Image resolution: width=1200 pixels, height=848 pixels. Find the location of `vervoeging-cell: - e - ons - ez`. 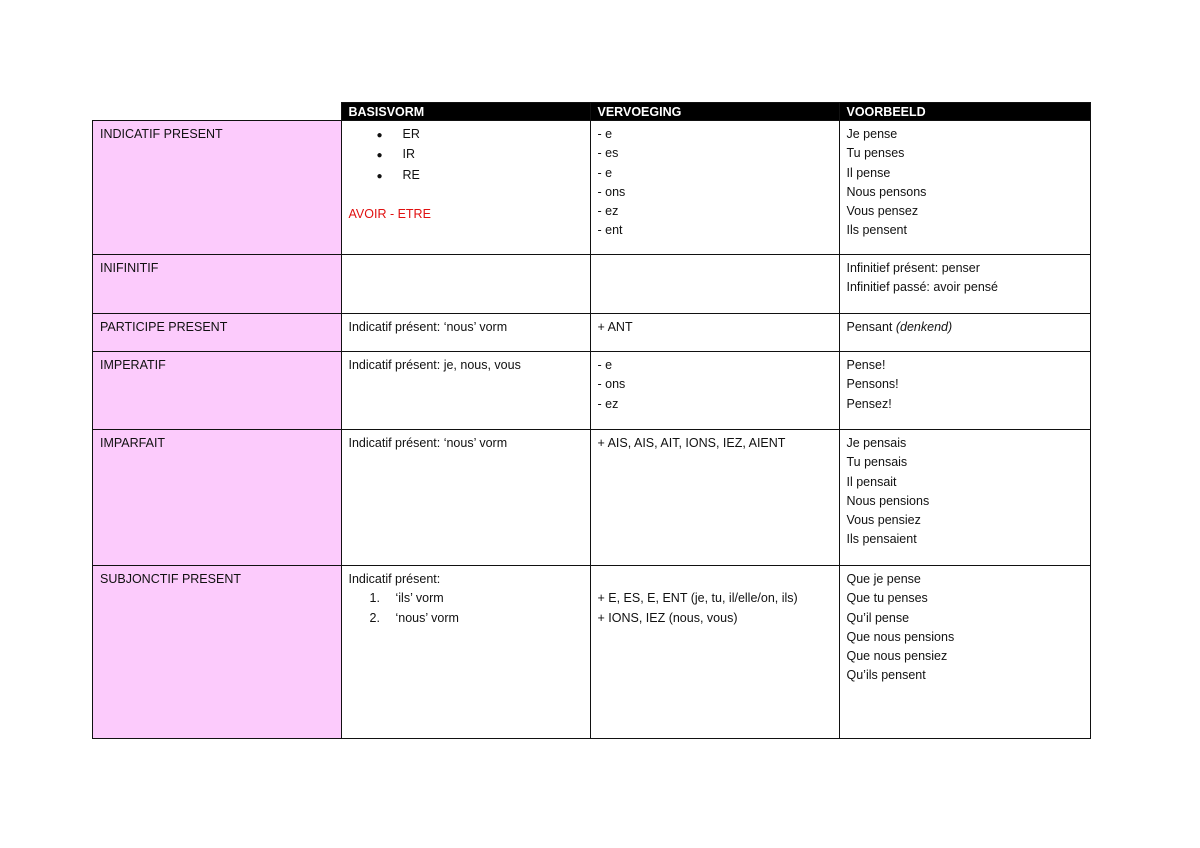

vervoeging-cell: - e - ons - ez is located at coordinates (714, 390).